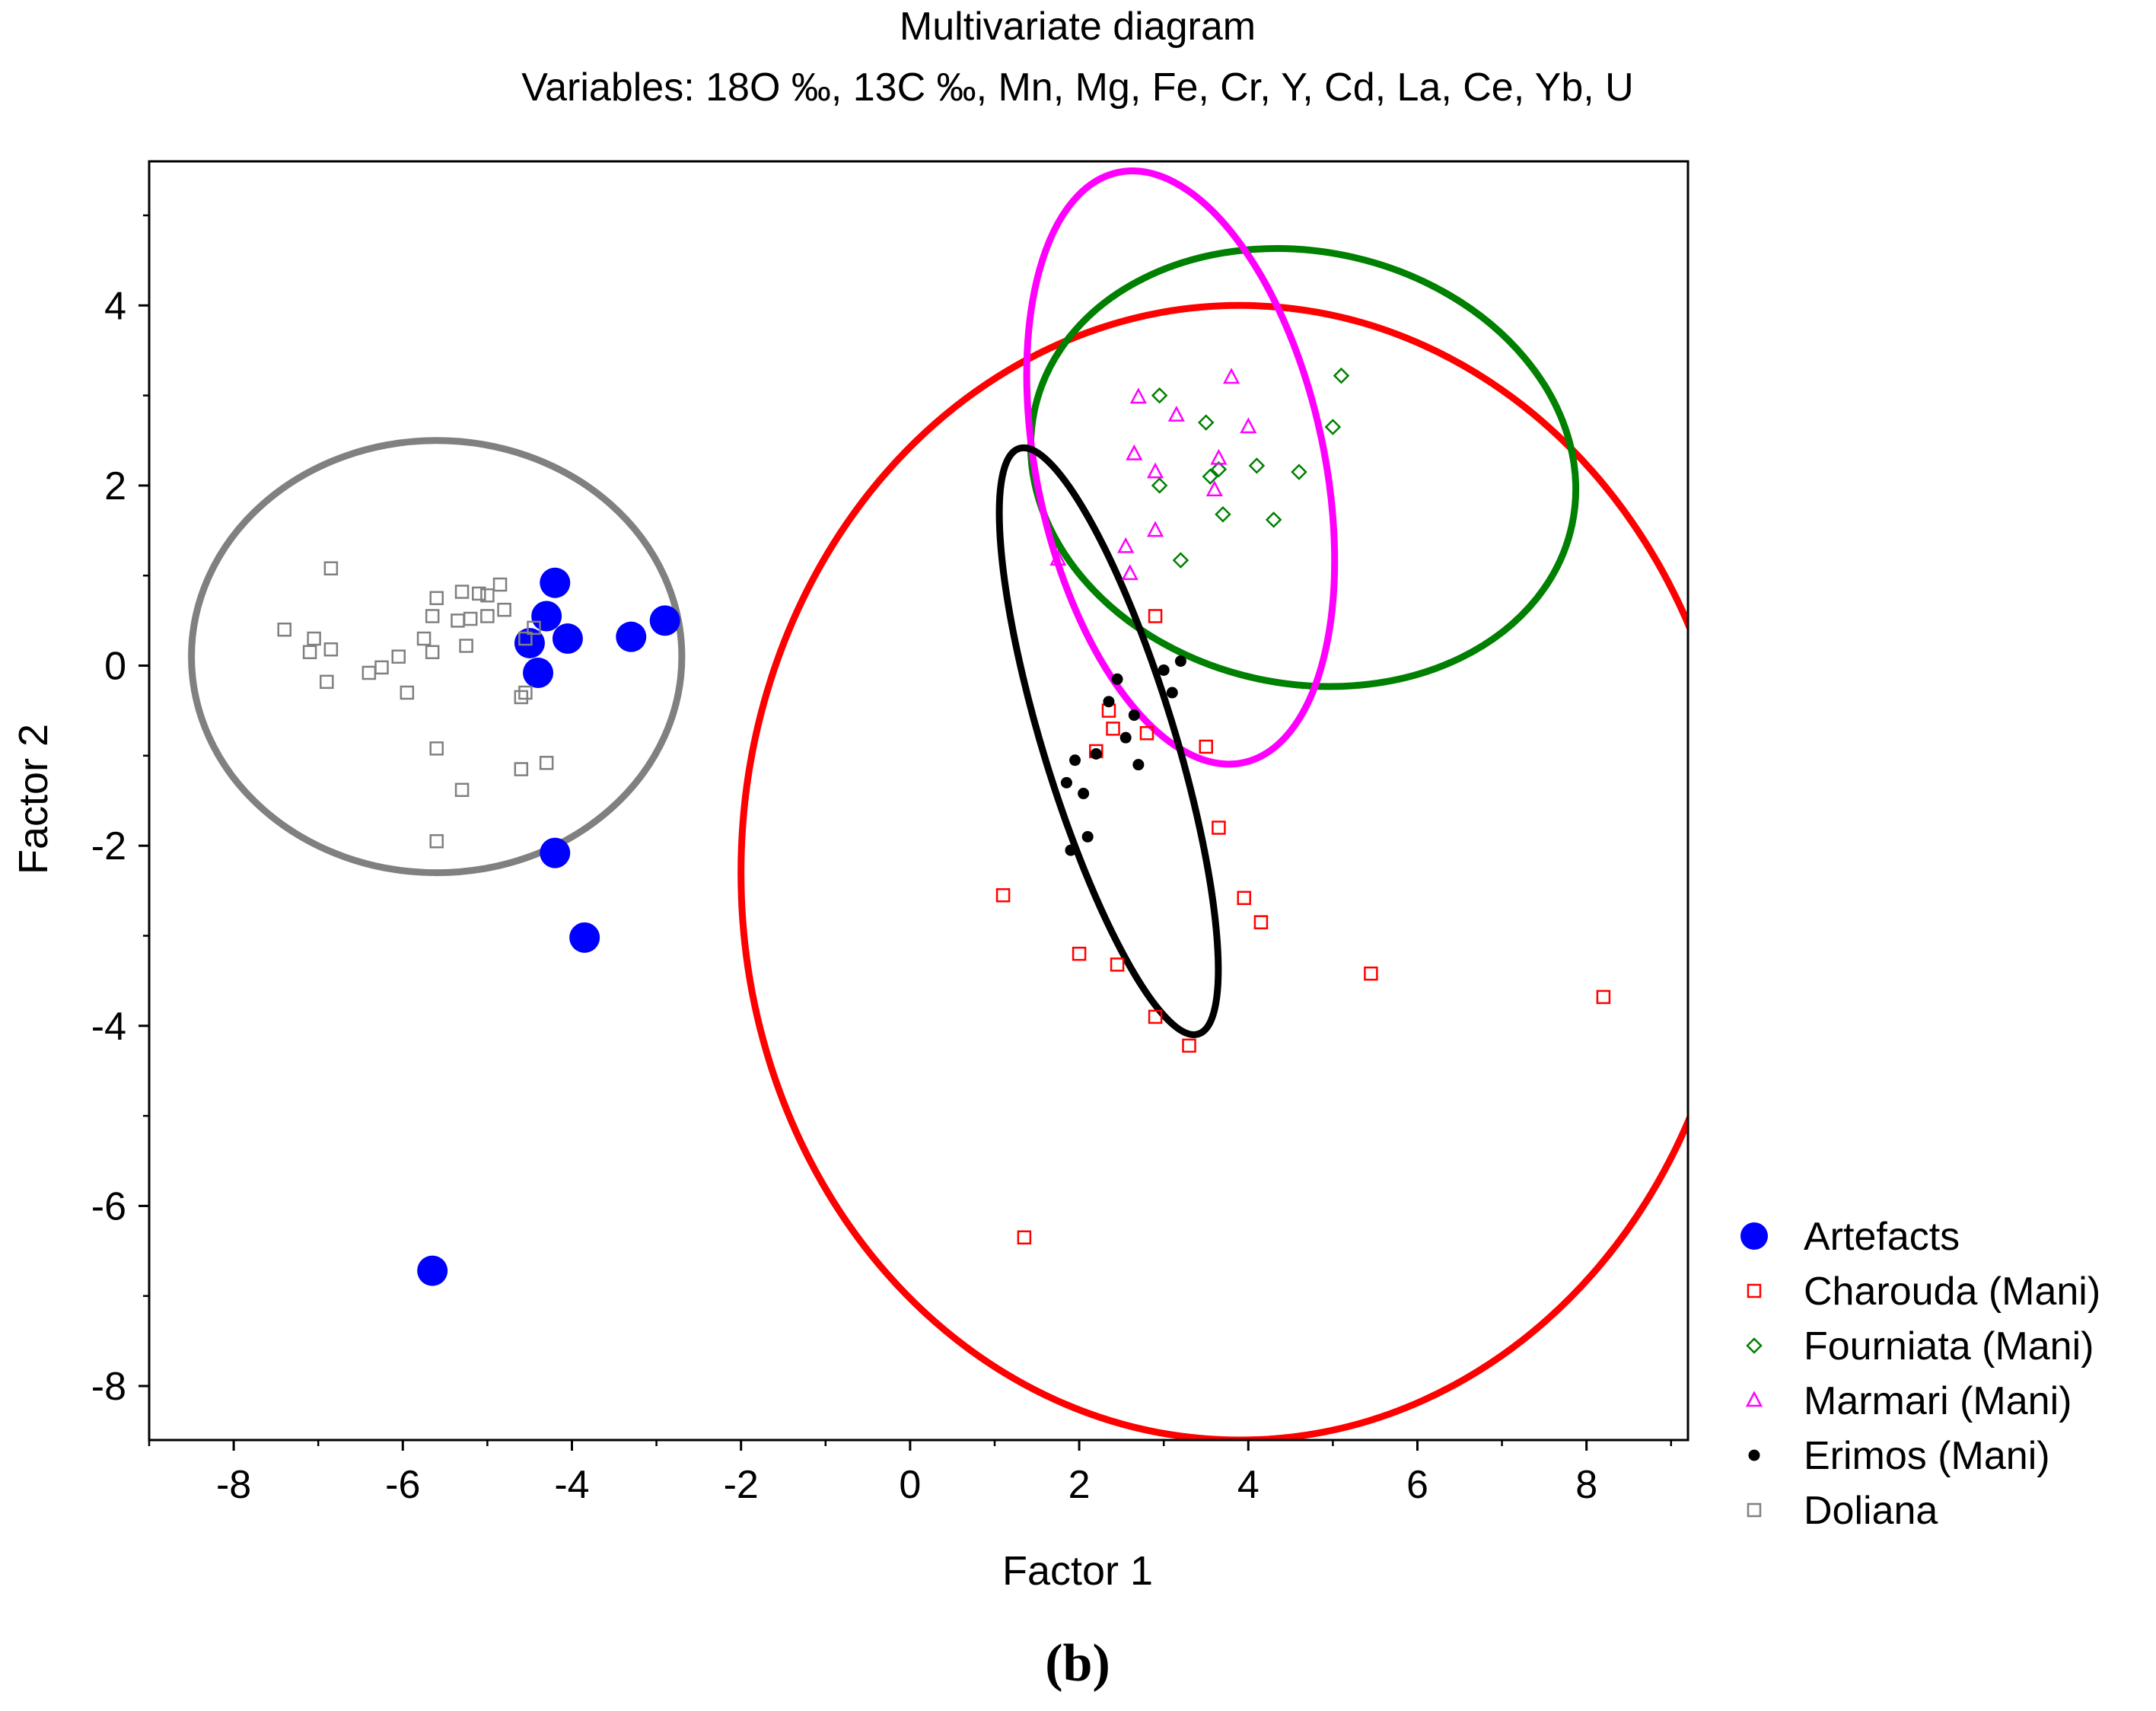 The height and width of the screenshot is (1711, 2156). Describe the element at coordinates (1417, 1485) in the screenshot. I see `x-tick-label: 6` at that location.